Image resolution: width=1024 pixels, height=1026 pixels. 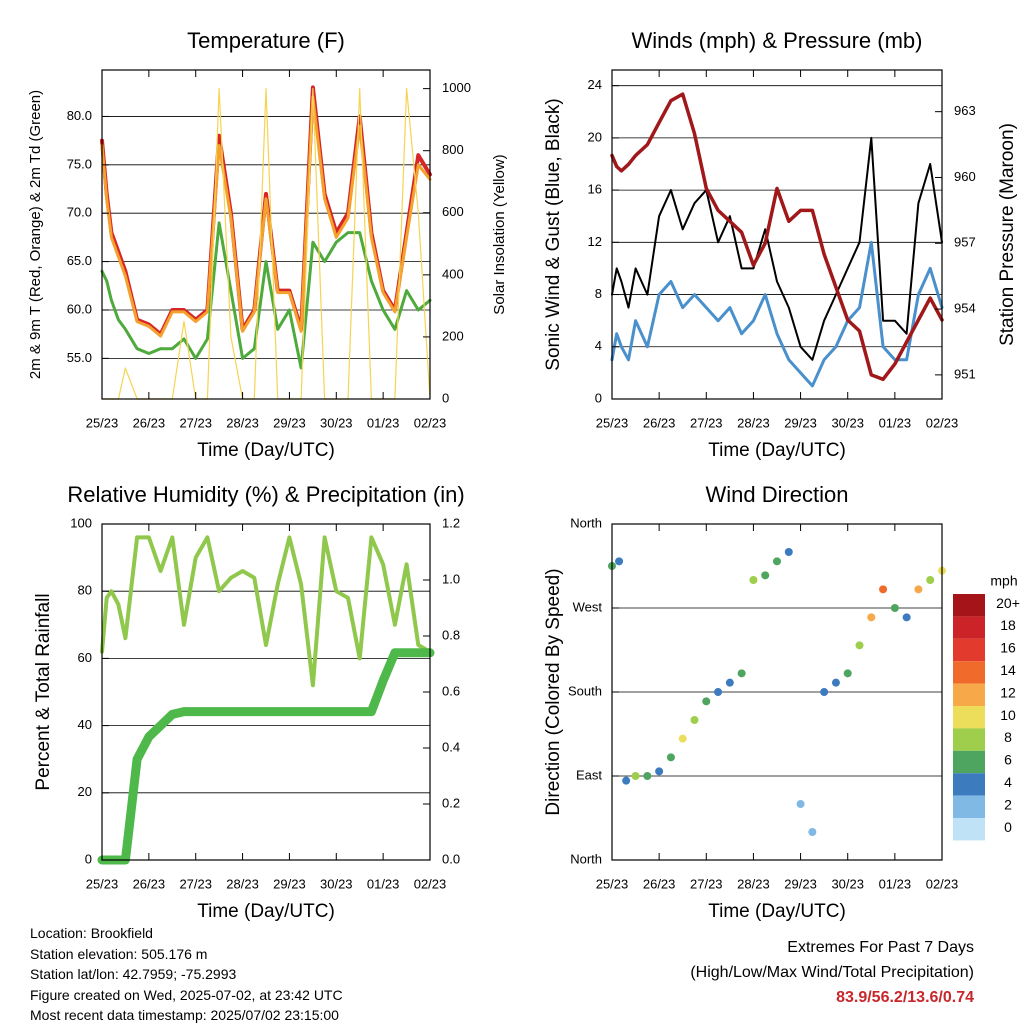 I want to click on temperature-x-tick-label: 01/23, so click(x=383, y=422).